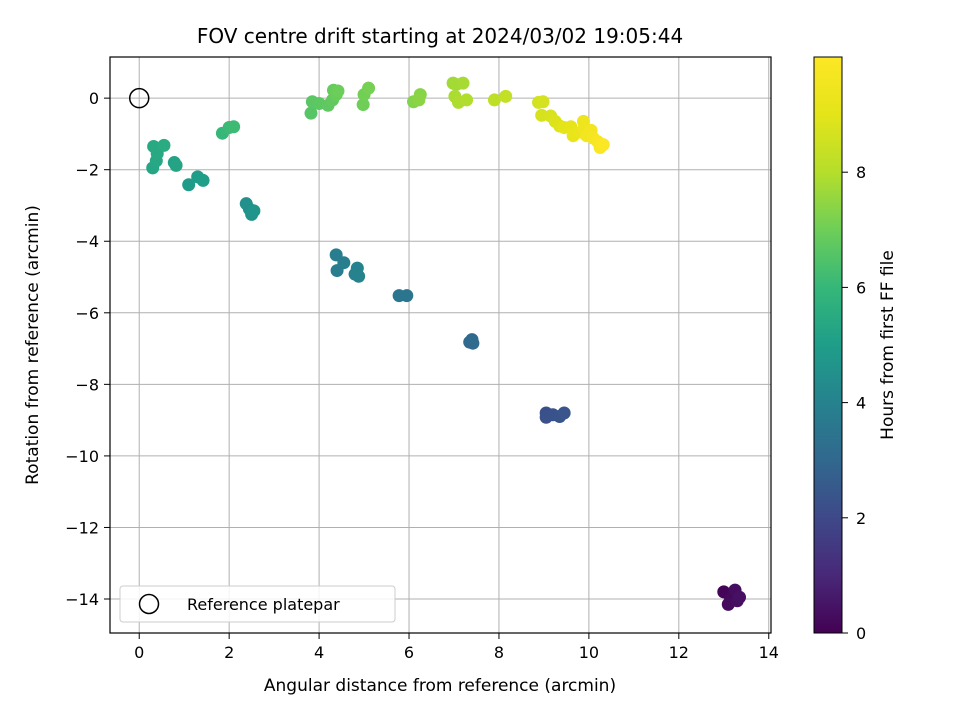 This screenshot has width=960, height=720. I want to click on x-axis-ticks: 0 2 4 6 8 10 12 14, so click(456, 647).